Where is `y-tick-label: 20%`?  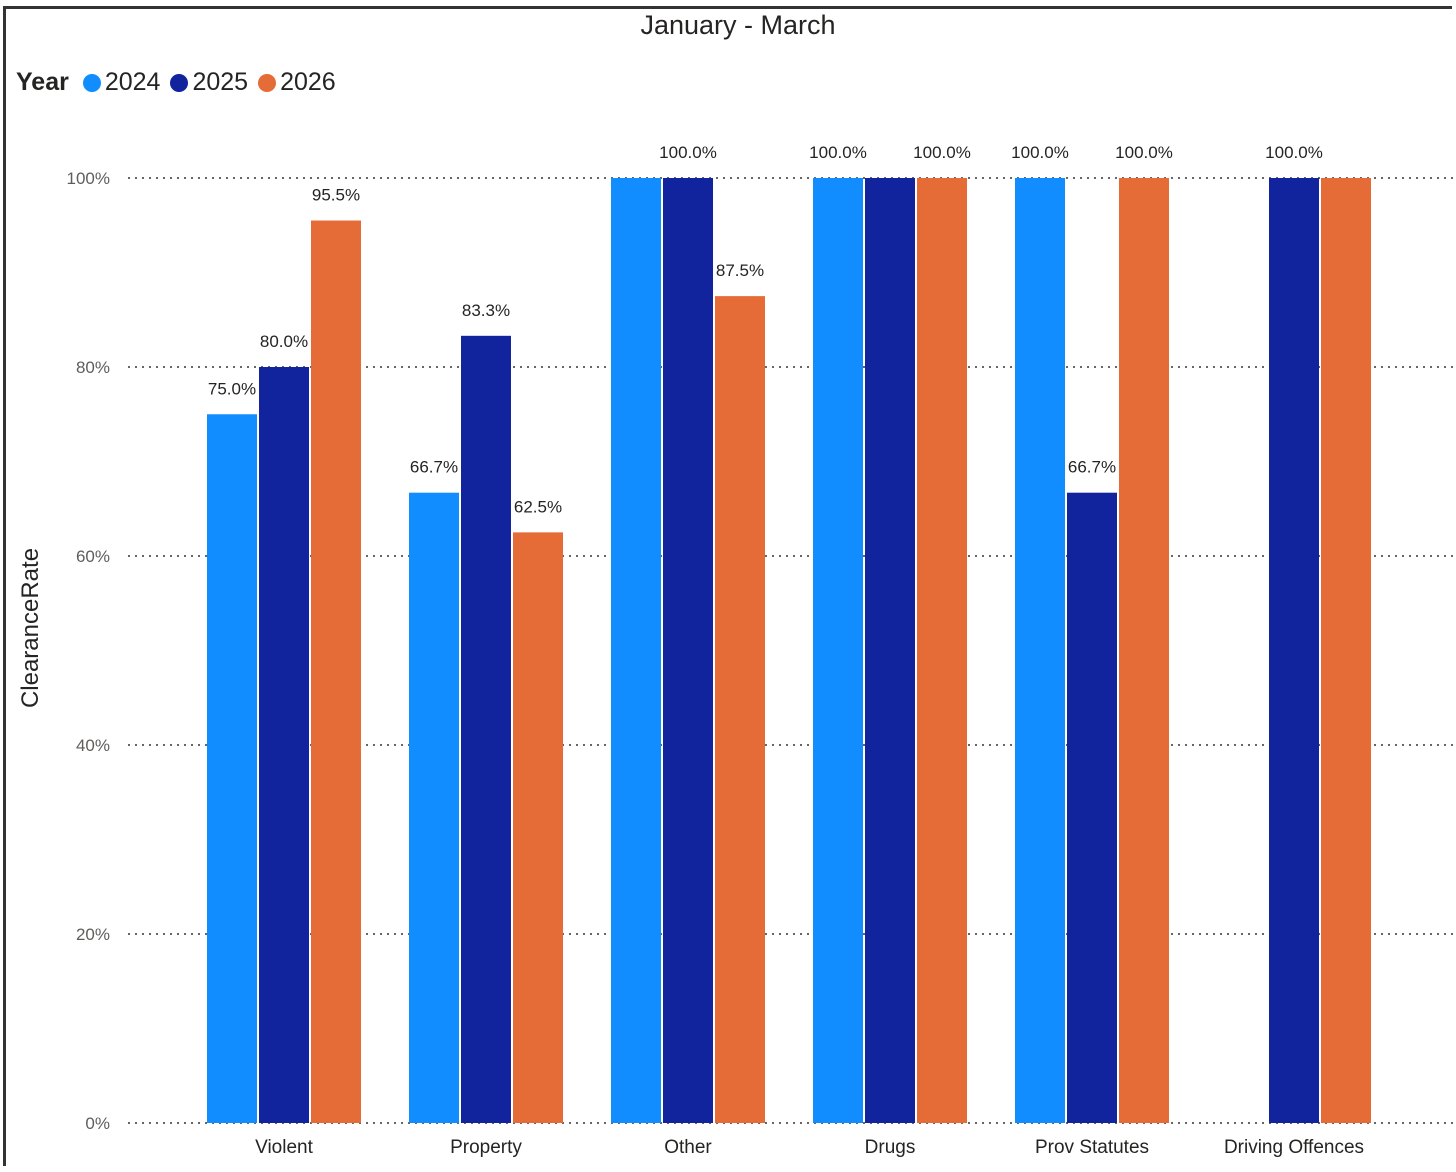 y-tick-label: 20% is located at coordinates (93, 934).